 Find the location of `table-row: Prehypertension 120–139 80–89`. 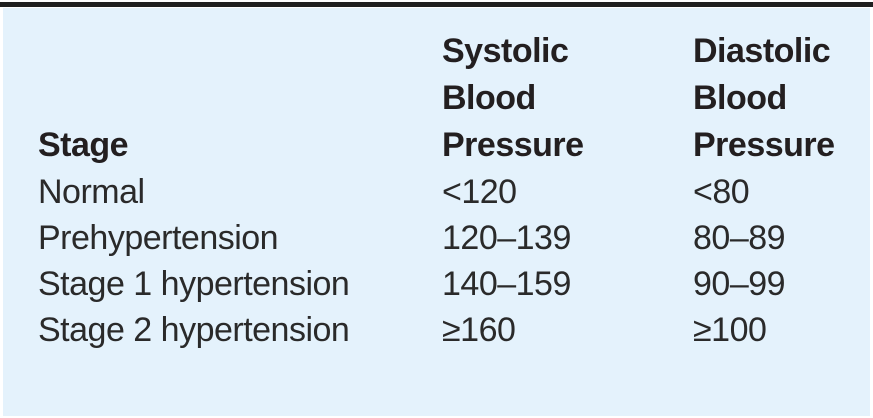

table-row: Prehypertension 120–139 80–89 is located at coordinates (454, 238).